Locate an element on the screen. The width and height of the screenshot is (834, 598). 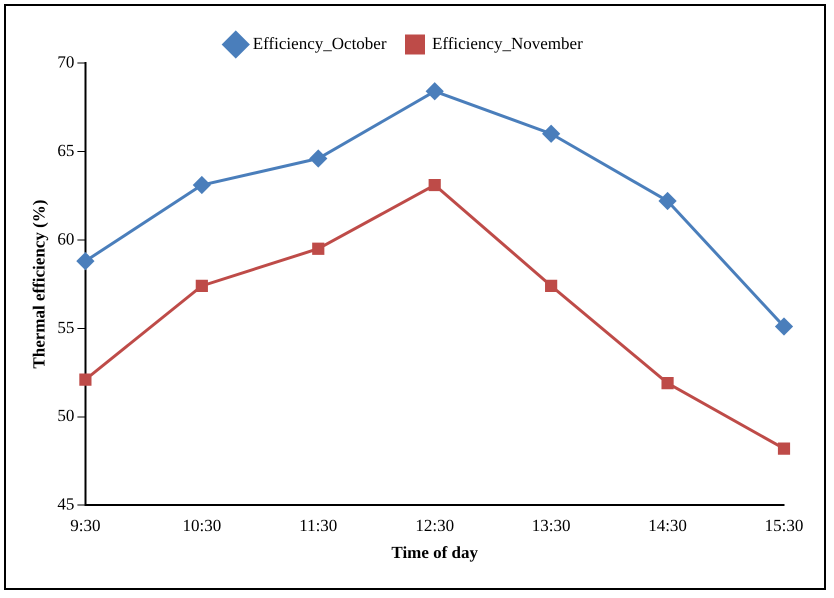
x-tick-label: 14:30 is located at coordinates (667, 525).